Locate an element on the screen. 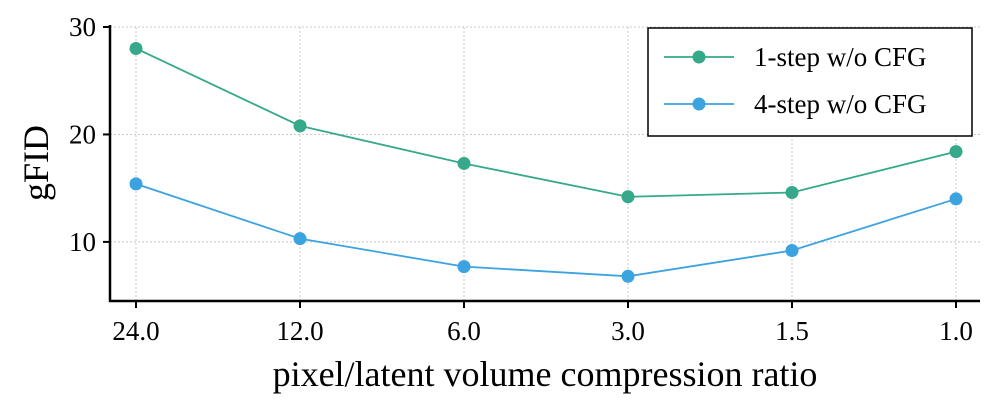 The image size is (997, 409). legend-box is located at coordinates (810, 82).